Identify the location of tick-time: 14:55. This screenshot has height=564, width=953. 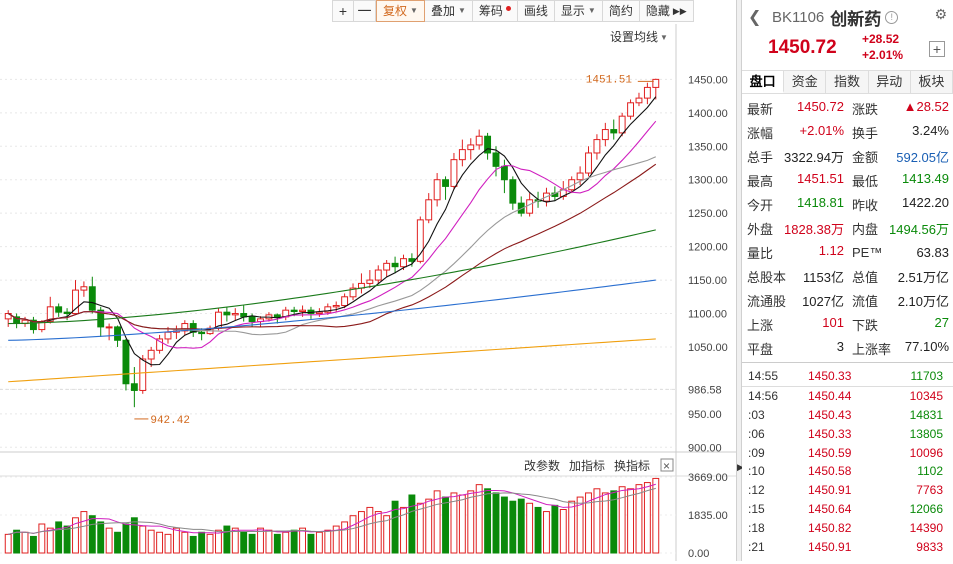
(763, 376).